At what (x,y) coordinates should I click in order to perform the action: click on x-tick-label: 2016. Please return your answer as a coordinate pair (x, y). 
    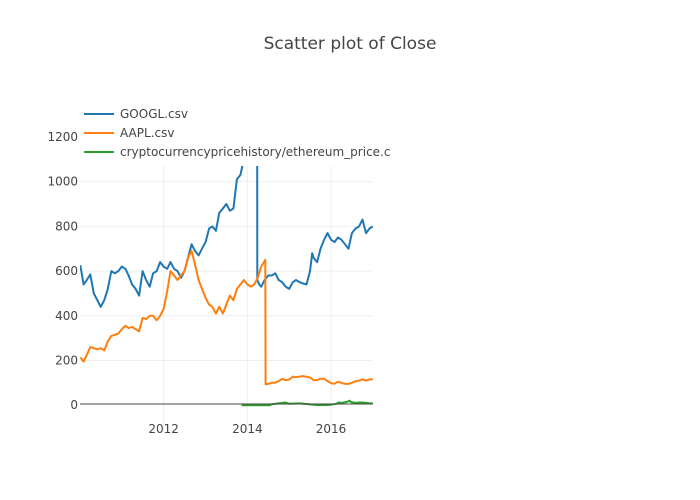
    Looking at the image, I should click on (331, 429).